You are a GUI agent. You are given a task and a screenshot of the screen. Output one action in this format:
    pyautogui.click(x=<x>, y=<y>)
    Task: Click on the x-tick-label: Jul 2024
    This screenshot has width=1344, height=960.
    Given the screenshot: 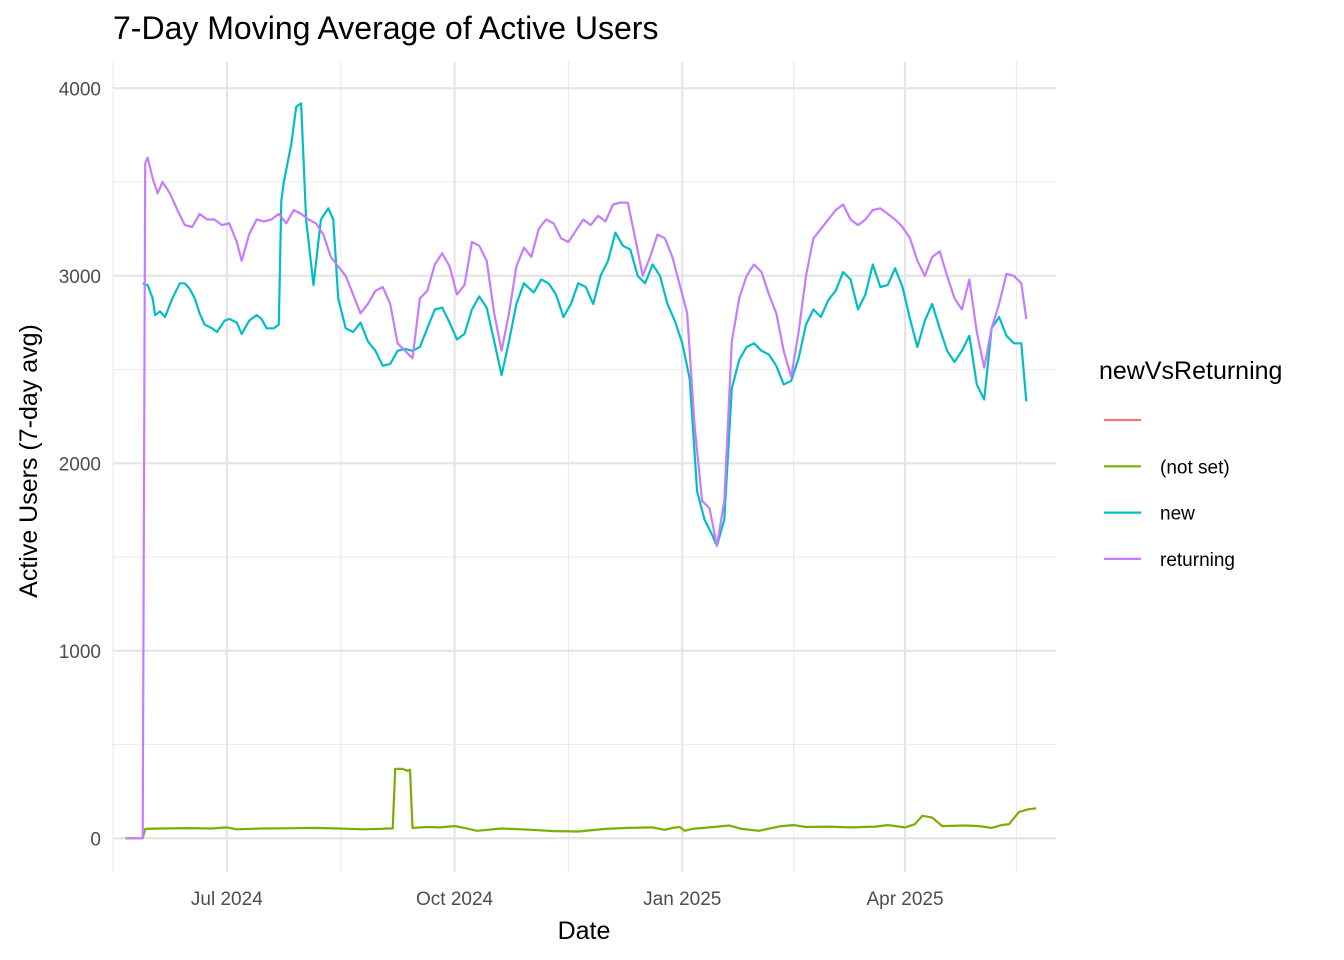 What is the action you would take?
    pyautogui.click(x=227, y=899)
    